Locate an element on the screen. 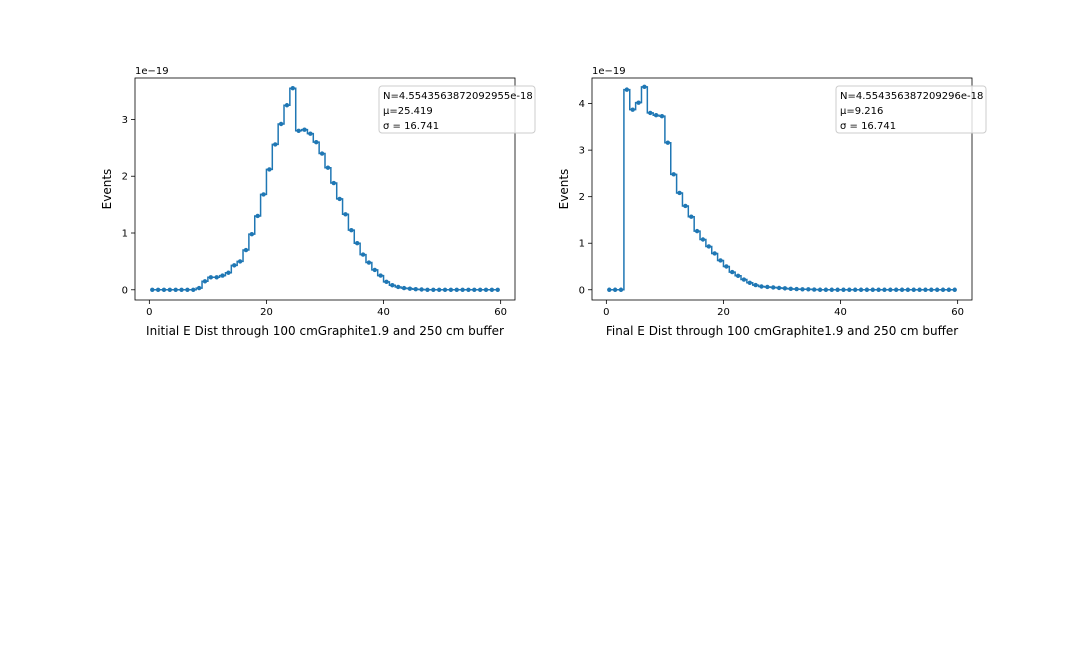 The height and width of the screenshot is (648, 1080). right-ticks: 0 20 40 60 0 1 2 3 4 is located at coordinates (771, 208).